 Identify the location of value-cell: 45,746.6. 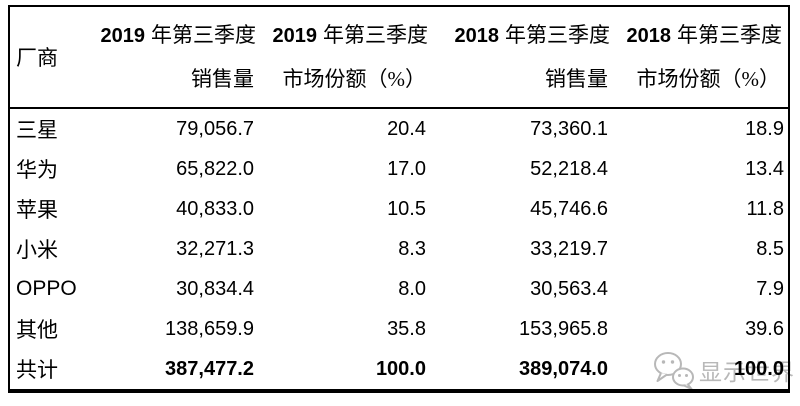
(569, 208).